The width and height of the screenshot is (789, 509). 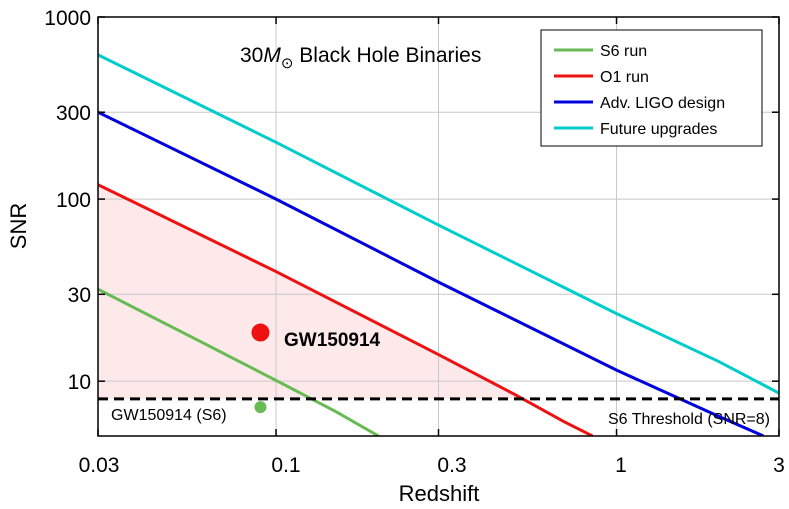 I want to click on x-tick-label: 1, so click(x=621, y=465).